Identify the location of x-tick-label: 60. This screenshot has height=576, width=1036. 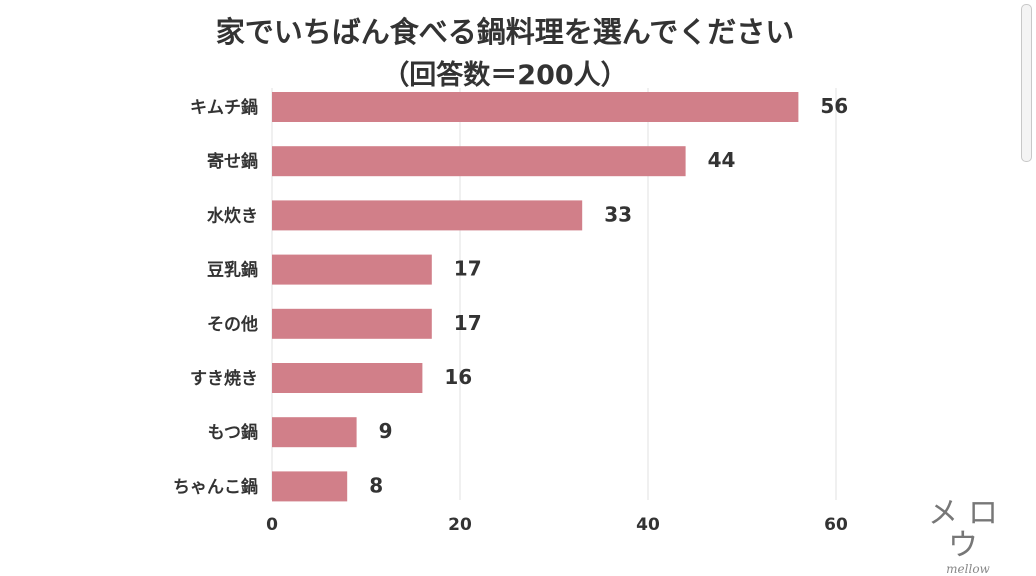
(836, 525).